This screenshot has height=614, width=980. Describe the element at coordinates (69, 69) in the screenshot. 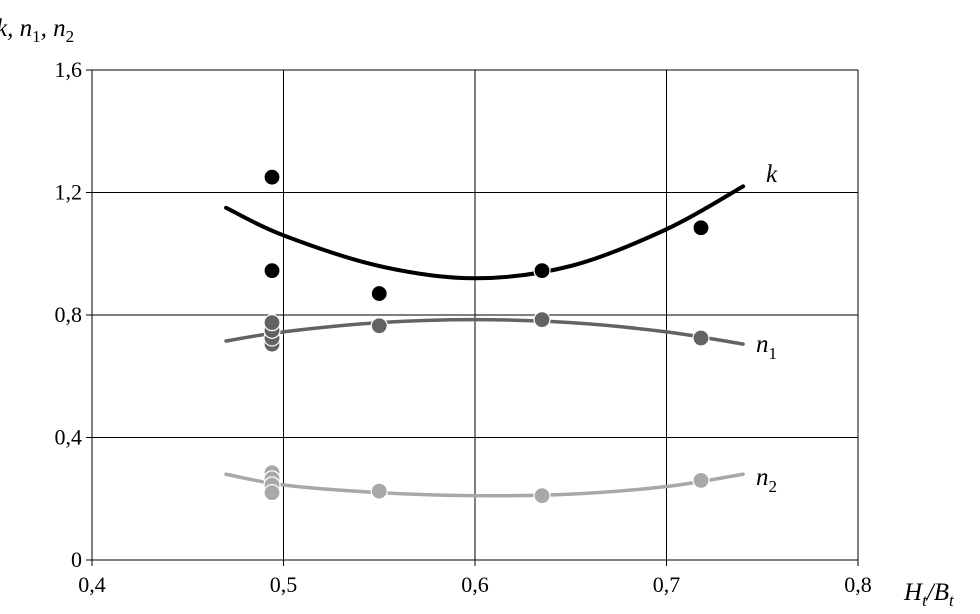

I see `y-tick-label: 1,6` at that location.